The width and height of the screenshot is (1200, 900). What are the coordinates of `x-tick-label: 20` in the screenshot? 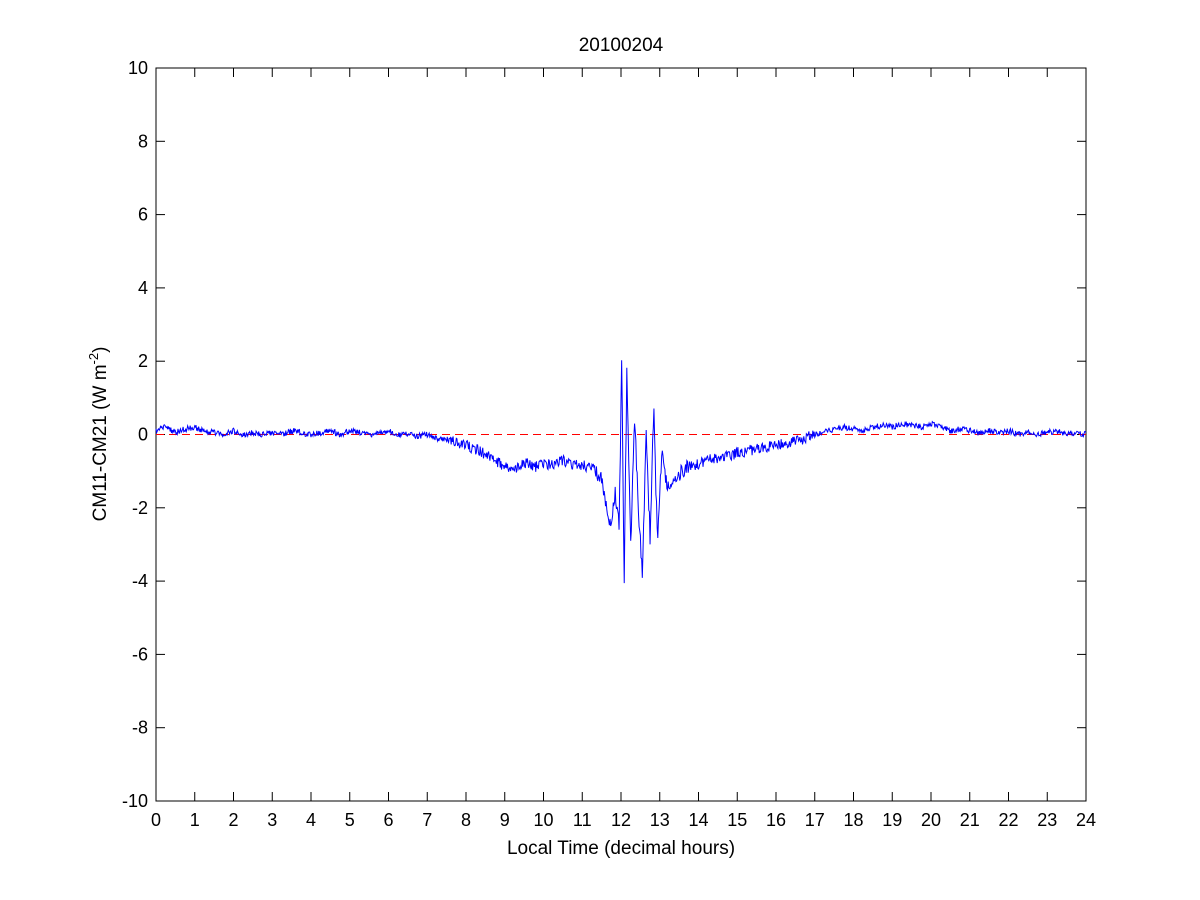 It's located at (931, 820).